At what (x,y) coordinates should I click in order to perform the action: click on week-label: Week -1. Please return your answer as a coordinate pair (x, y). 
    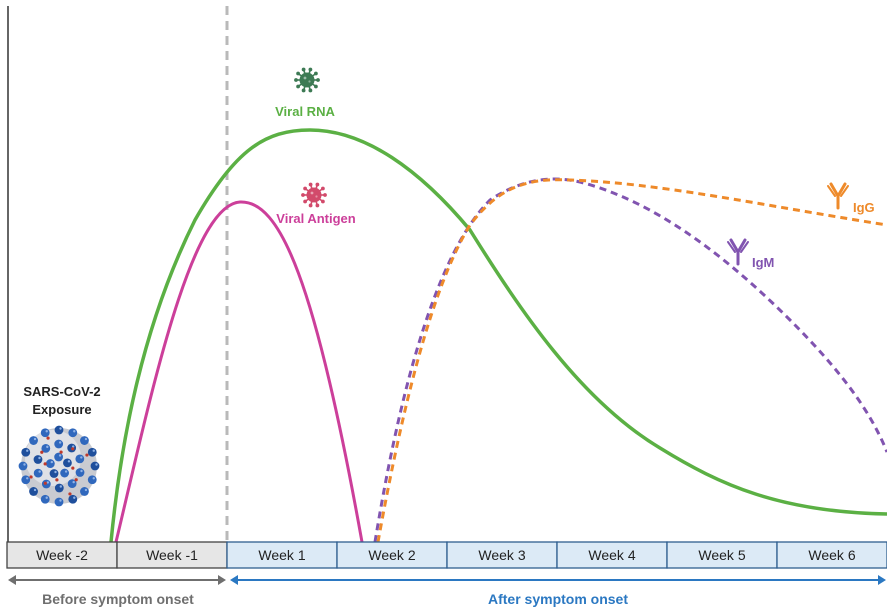
    Looking at the image, I should click on (172, 555).